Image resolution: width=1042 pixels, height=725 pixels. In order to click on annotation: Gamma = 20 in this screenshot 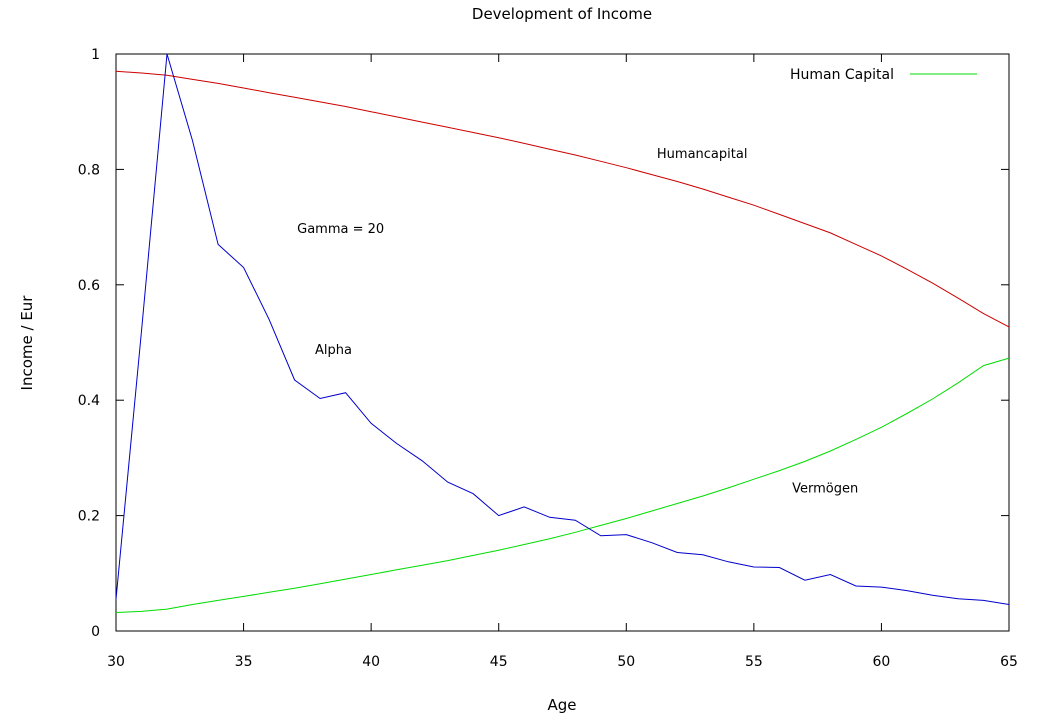, I will do `click(340, 229)`.